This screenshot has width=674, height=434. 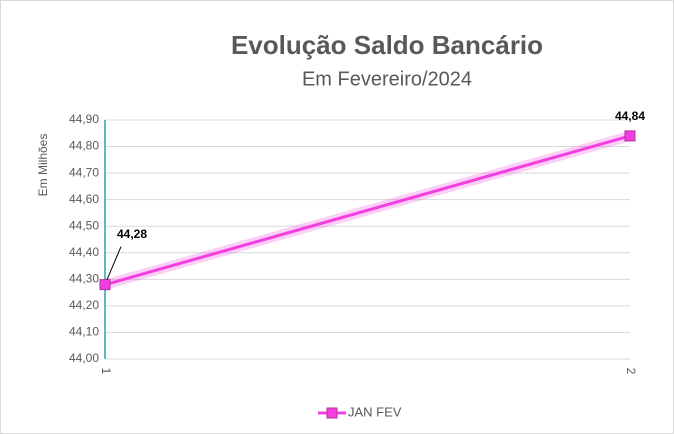 What do you see at coordinates (84, 358) in the screenshot?
I see `y-tick-label: 44,00` at bounding box center [84, 358].